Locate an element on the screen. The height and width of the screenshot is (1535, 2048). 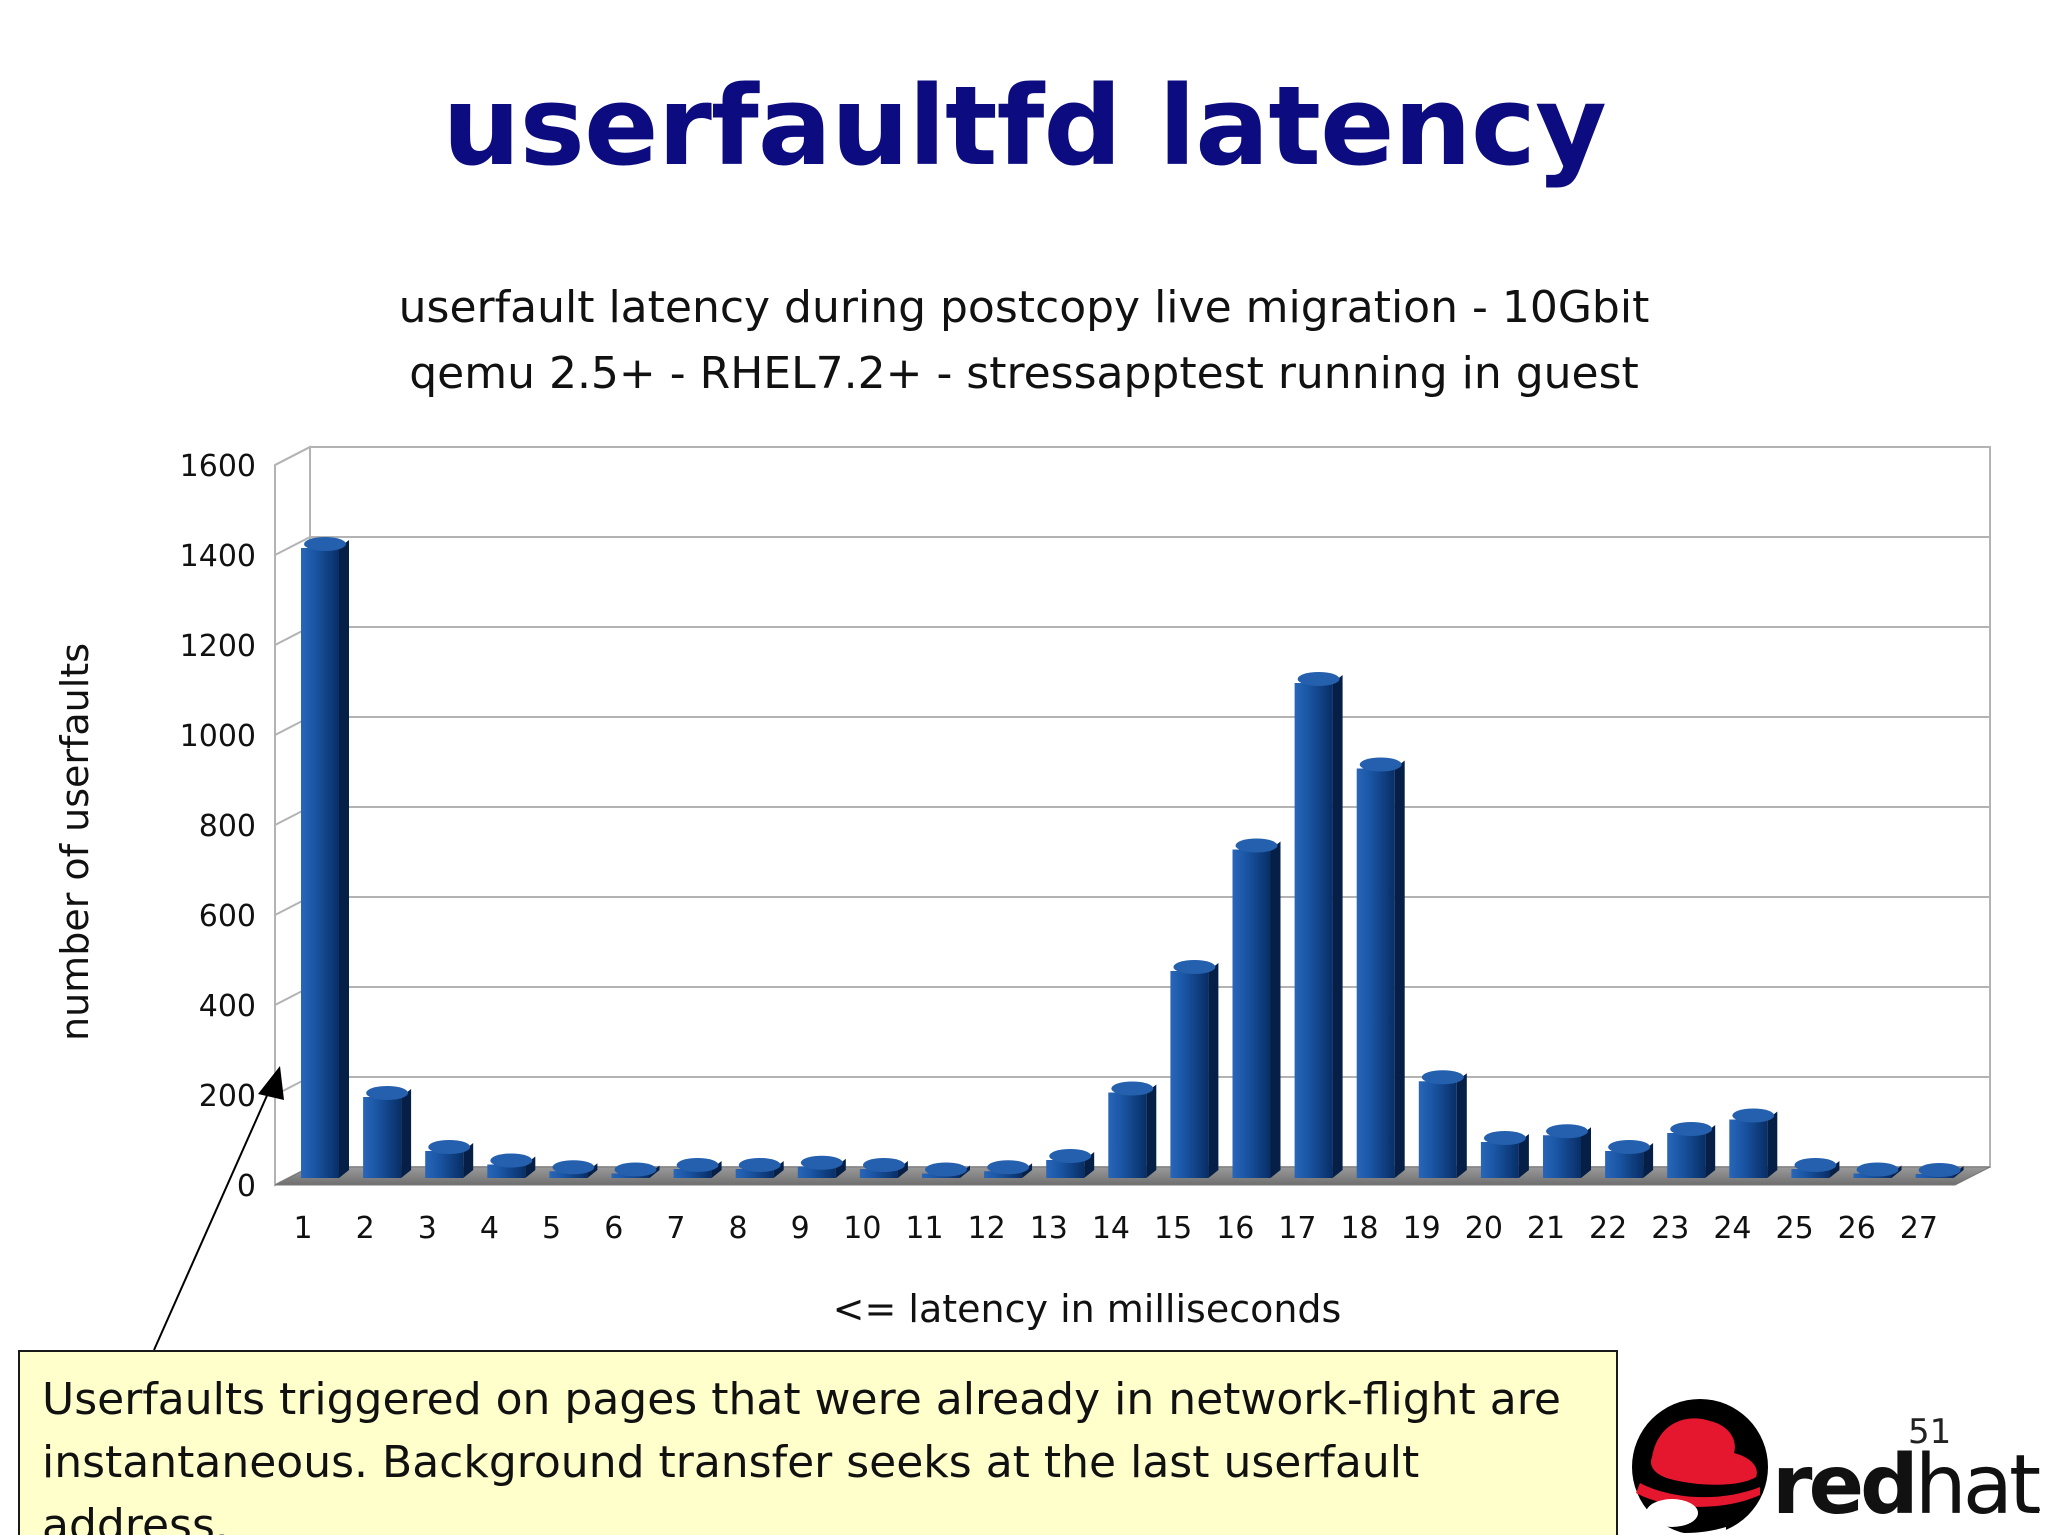
y-tick-label: 1400 is located at coordinates (218, 556).